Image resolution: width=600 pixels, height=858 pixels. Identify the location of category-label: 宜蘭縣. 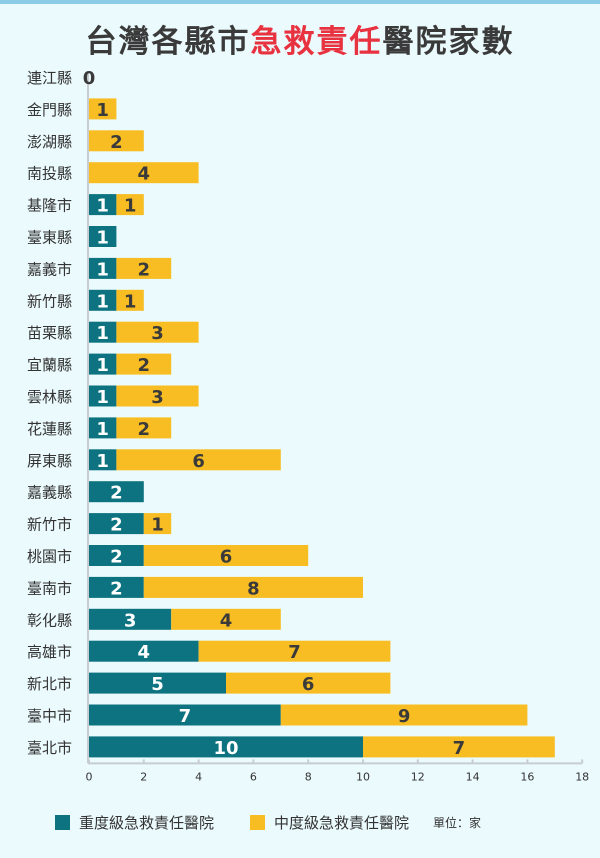
(49, 365).